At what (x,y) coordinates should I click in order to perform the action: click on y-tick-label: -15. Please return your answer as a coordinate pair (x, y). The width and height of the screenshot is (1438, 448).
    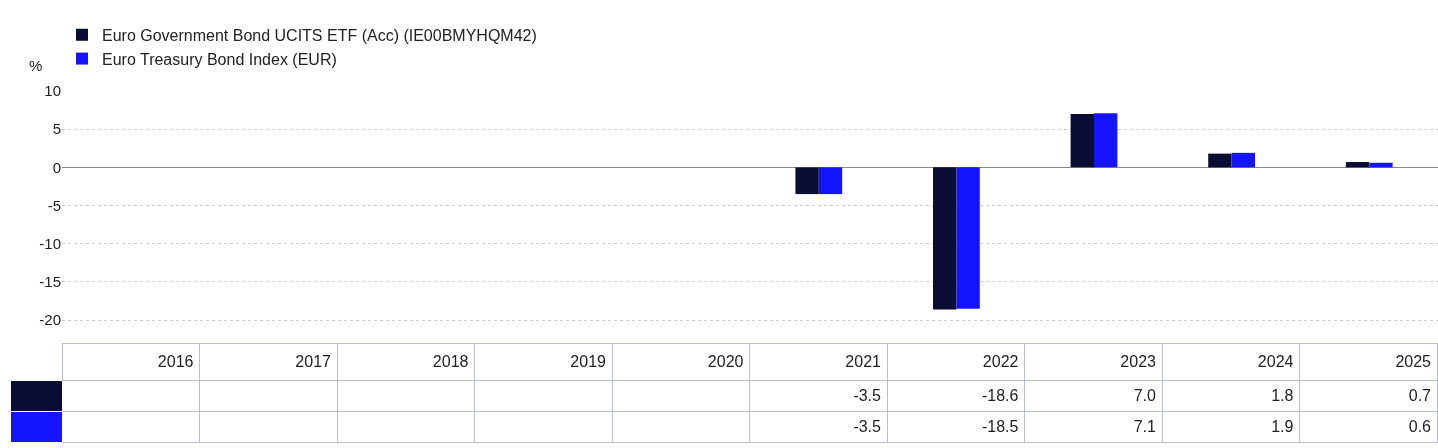
    Looking at the image, I should click on (50, 282).